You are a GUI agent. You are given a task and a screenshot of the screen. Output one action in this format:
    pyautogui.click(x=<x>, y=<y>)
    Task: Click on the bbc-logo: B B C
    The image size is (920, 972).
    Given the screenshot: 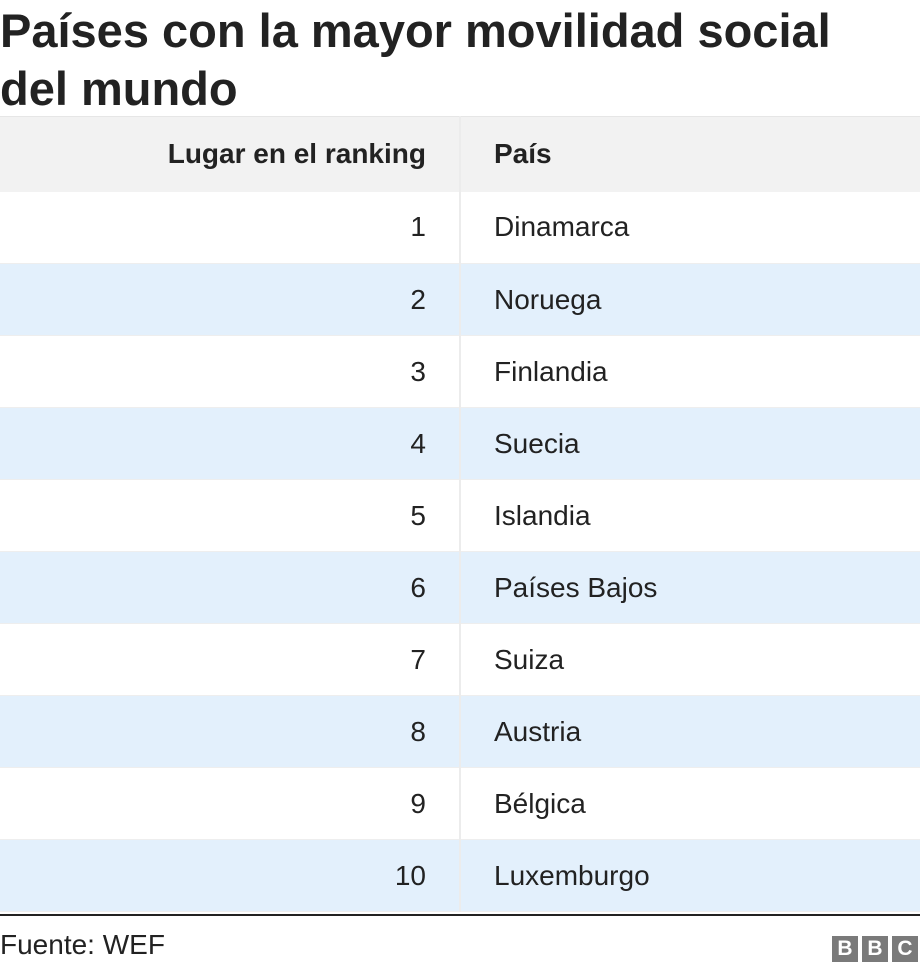 What is the action you would take?
    pyautogui.click(x=875, y=949)
    